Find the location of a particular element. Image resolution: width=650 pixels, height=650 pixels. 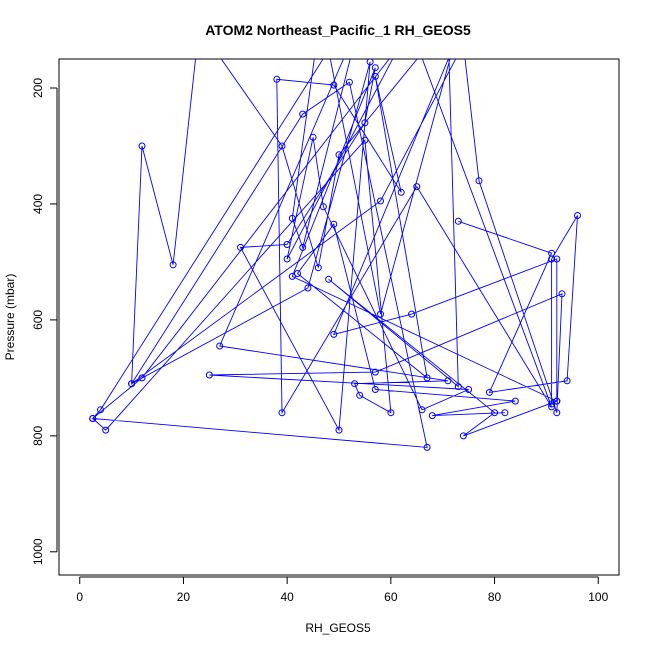

x-axis: 0 20 40 60 80 100 is located at coordinates (342, 590).